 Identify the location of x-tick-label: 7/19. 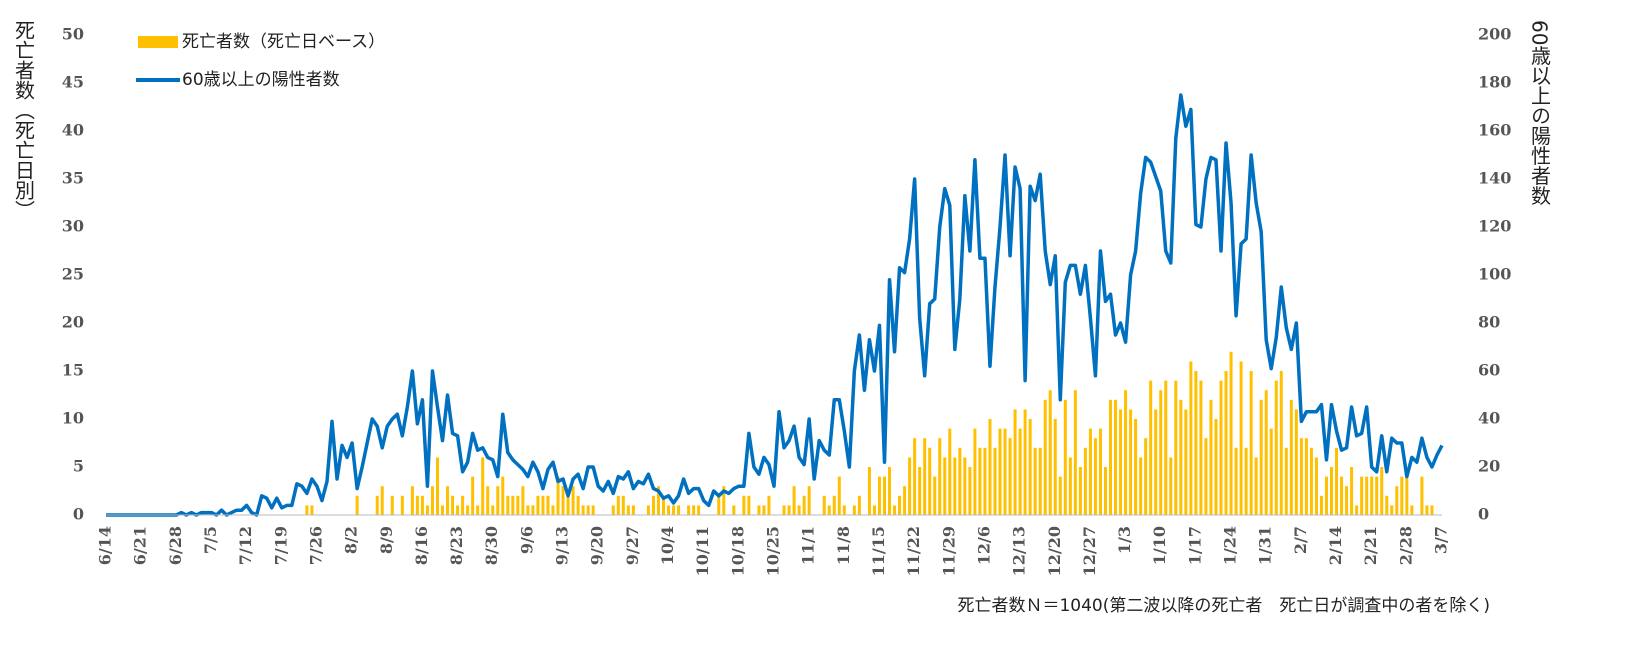
(280, 545).